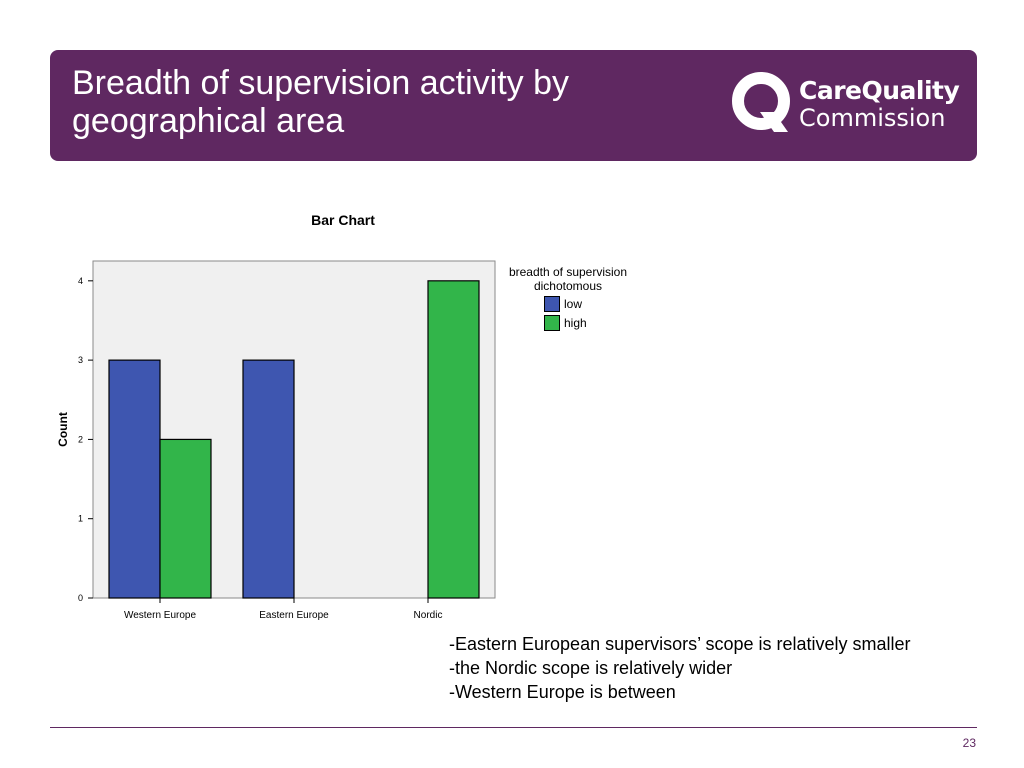  I want to click on care-quality-commission-logo: CareQuality Commission, so click(845, 107).